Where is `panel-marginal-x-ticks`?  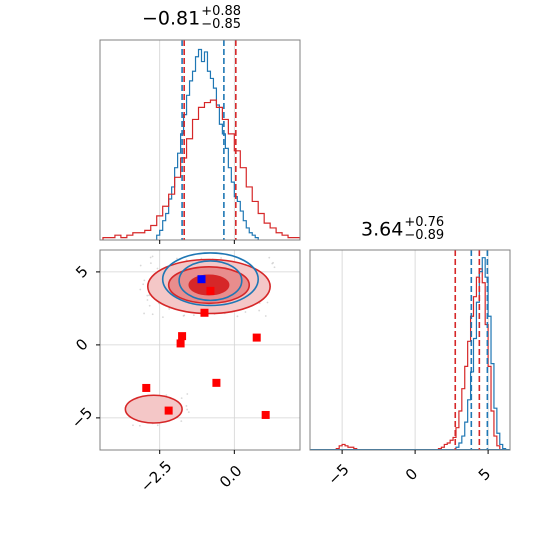
panel-marginal-x-ticks is located at coordinates (197, 242).